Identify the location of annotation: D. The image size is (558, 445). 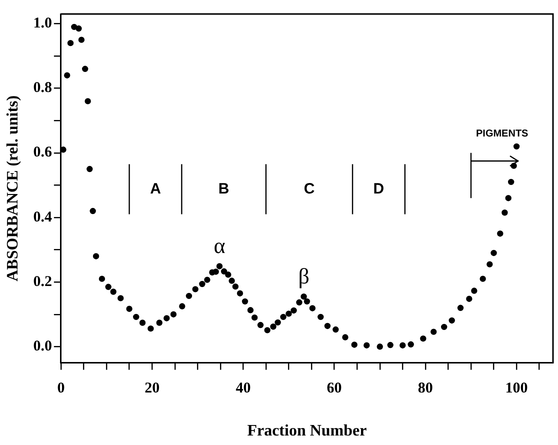
(378, 189).